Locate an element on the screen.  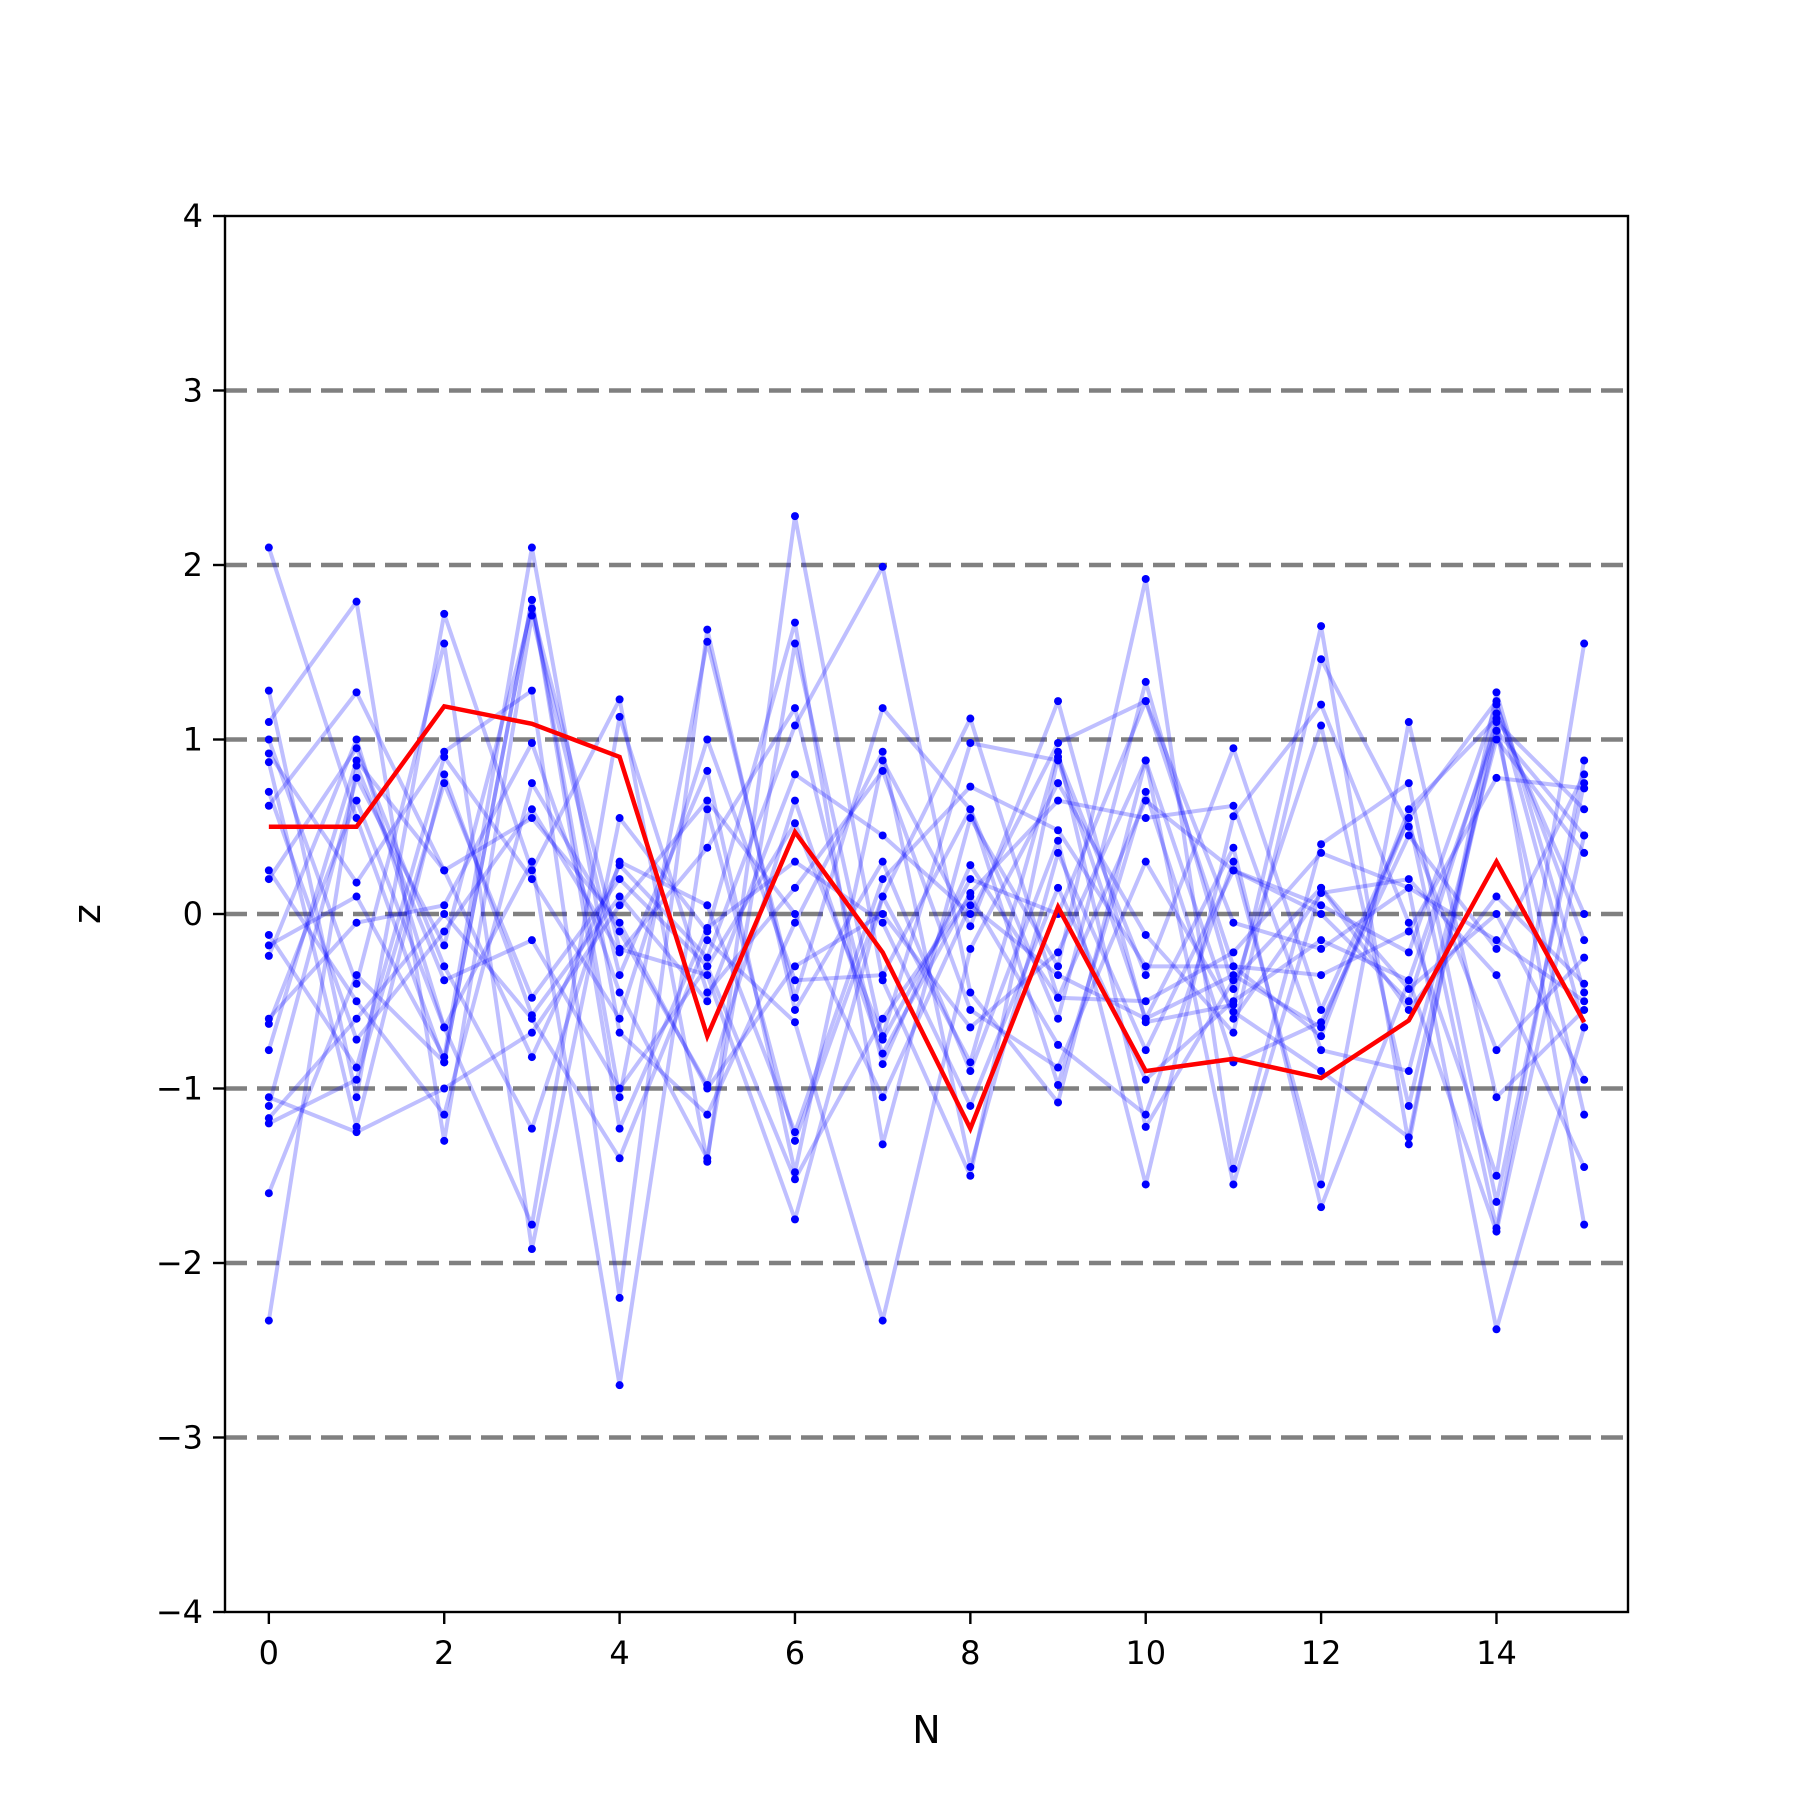
y-axis-label: z is located at coordinates (87, 914).